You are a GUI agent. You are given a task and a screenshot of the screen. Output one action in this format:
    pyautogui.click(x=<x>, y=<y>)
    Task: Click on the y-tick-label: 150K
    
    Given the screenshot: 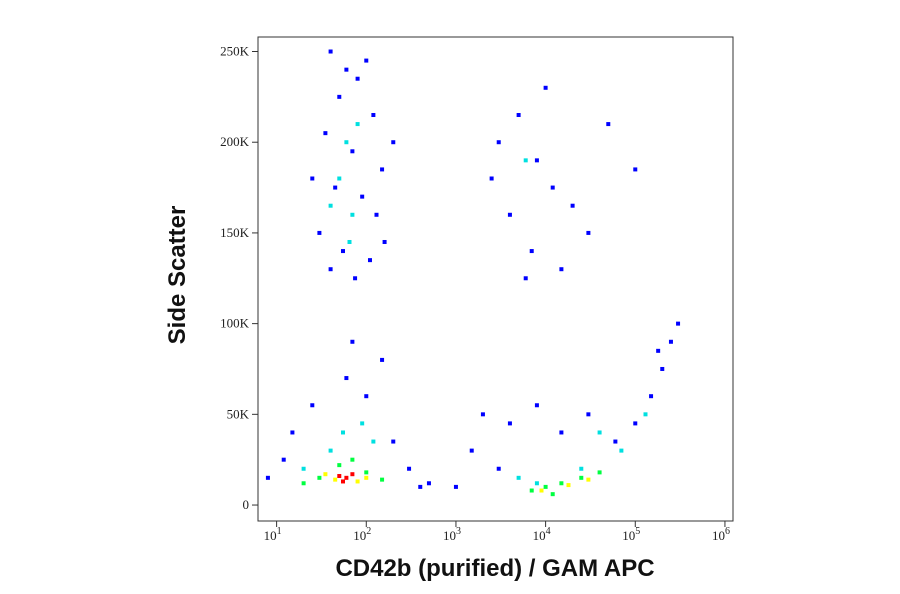 What is the action you would take?
    pyautogui.click(x=235, y=232)
    